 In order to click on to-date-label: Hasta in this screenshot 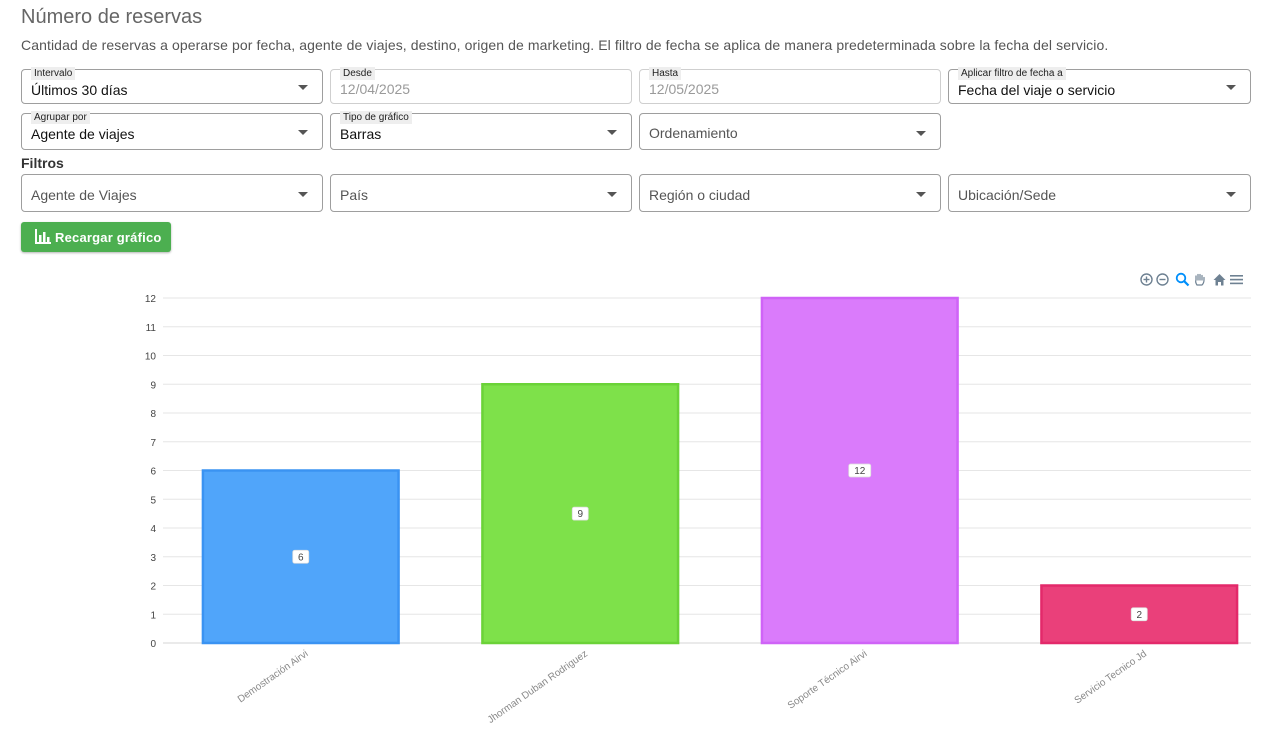, I will do `click(665, 73)`.